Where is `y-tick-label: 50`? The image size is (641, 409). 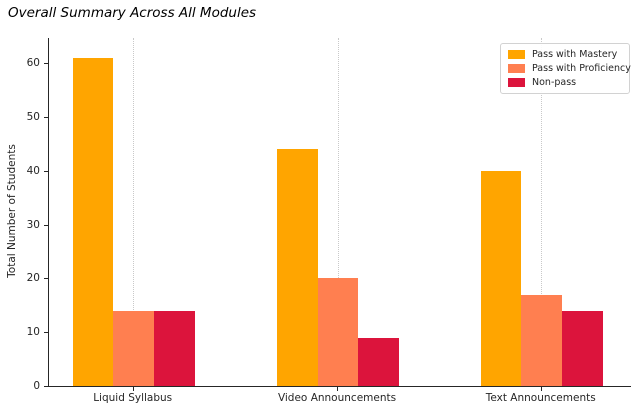 y-tick-label: 50 is located at coordinates (33, 117).